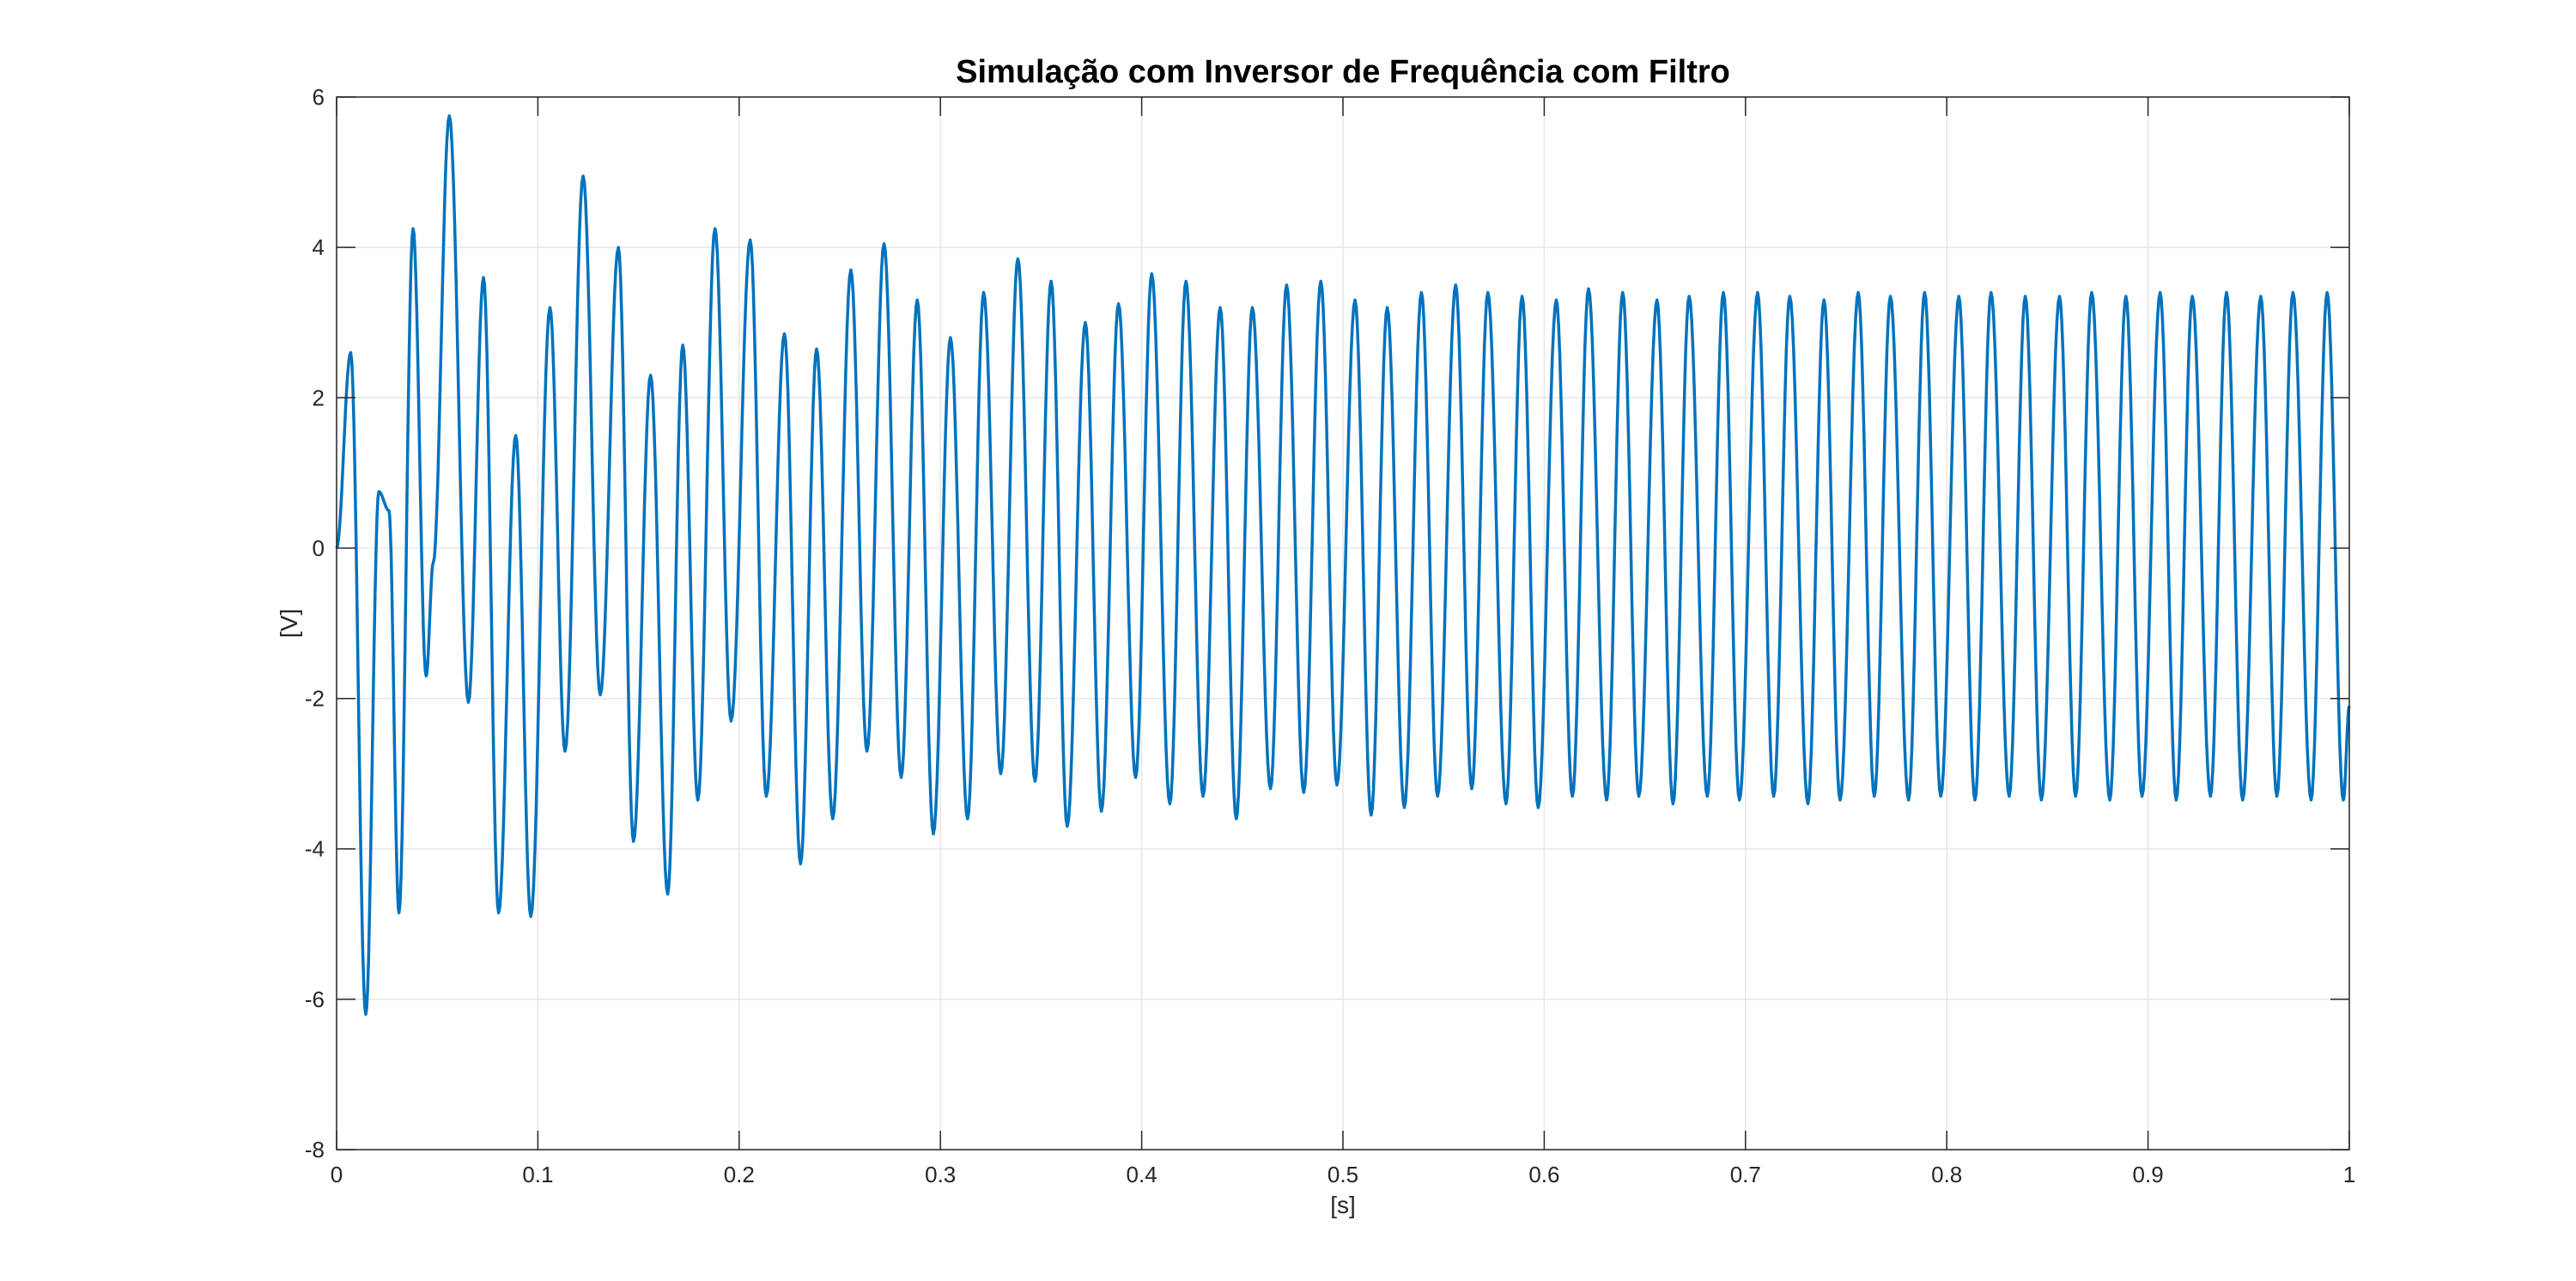  I want to click on y-tick-labels: -8 -6 -4 -2 0 2 4 6, so click(315, 623).